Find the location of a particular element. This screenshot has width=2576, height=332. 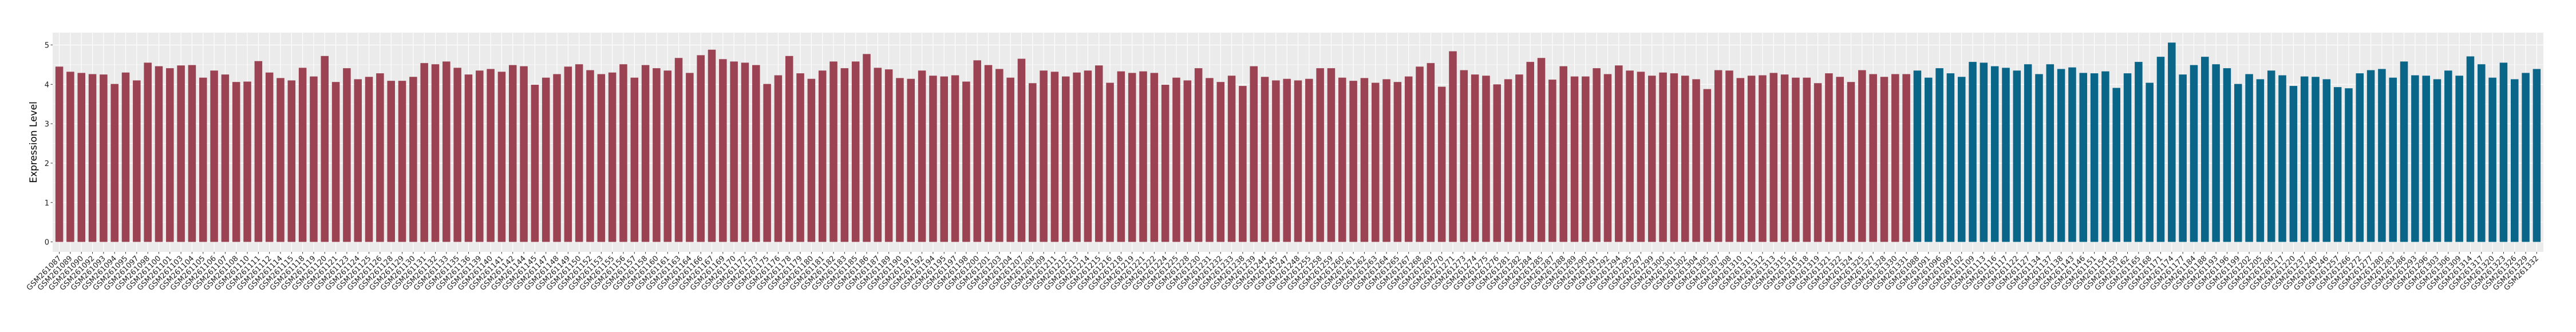

bar-GSM261102 is located at coordinates (1961, 160).